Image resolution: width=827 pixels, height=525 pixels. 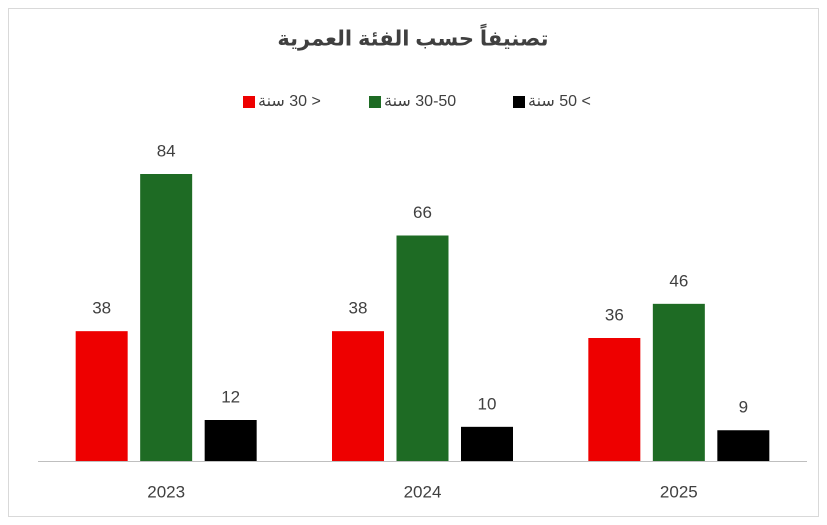 I want to click on legend-label: 30-50 سنة, so click(x=420, y=101).